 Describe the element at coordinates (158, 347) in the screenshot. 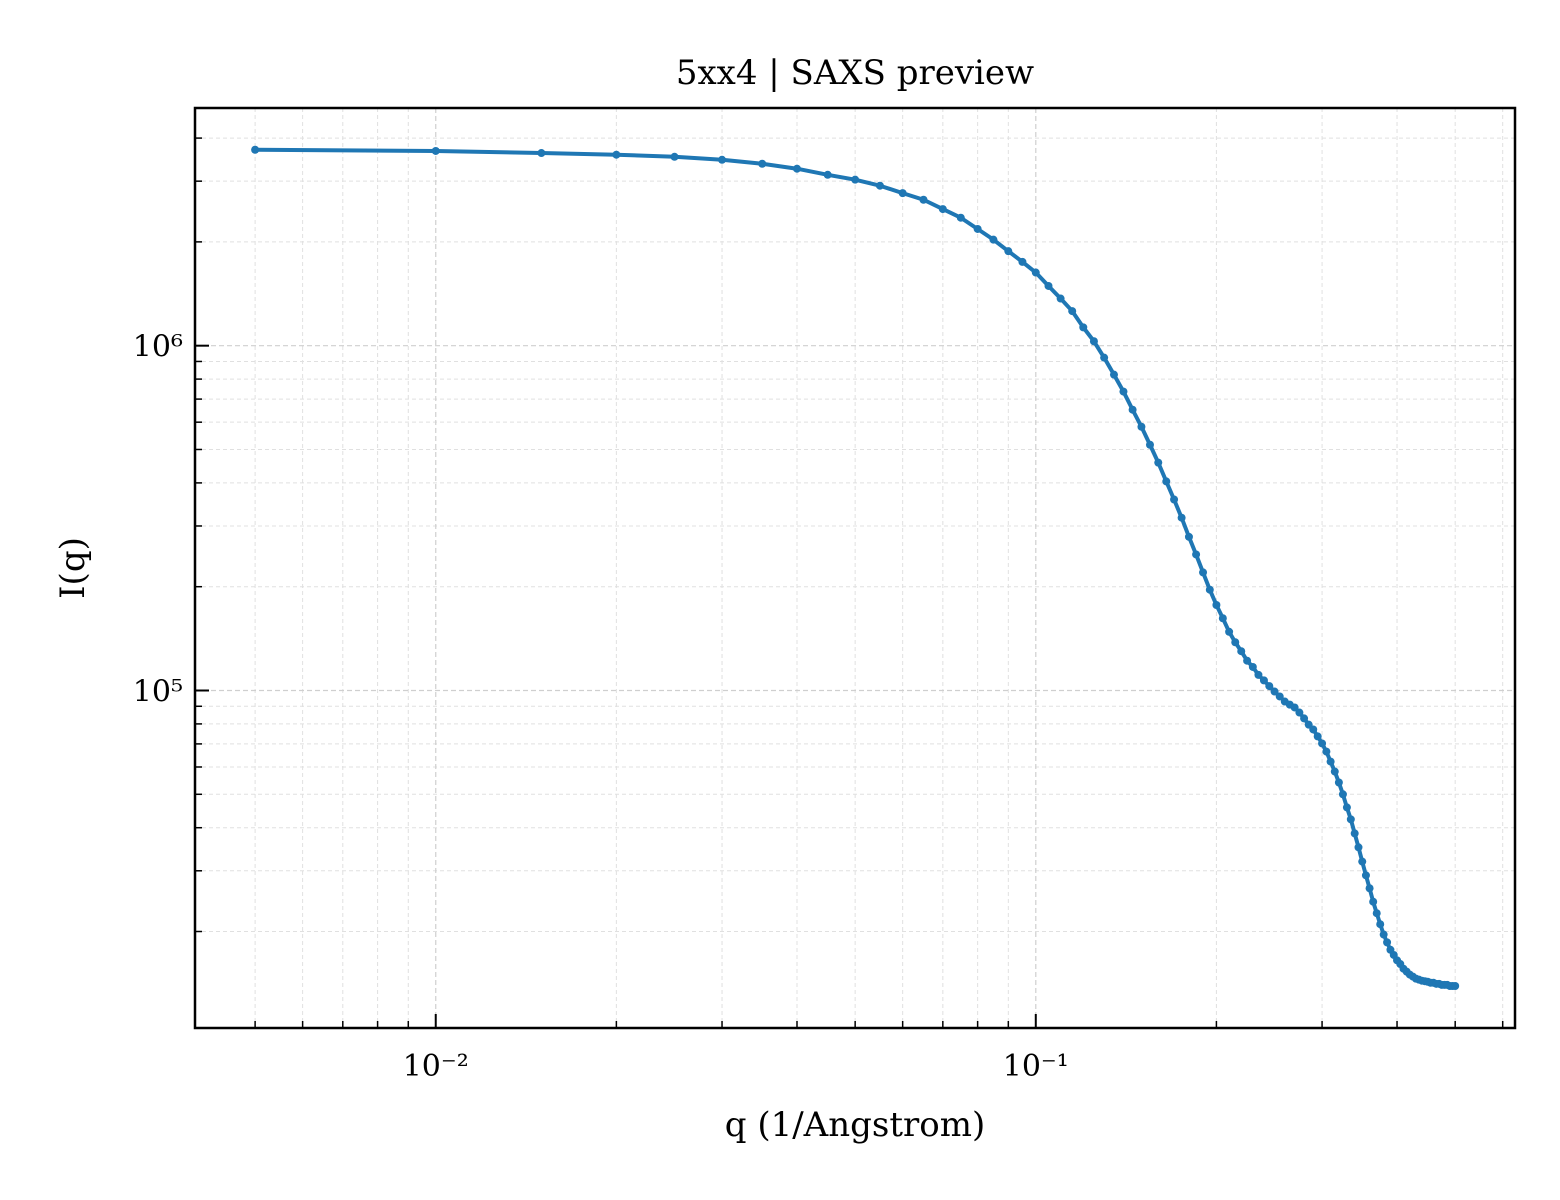

I see `y-tick-label: 10⁶` at that location.